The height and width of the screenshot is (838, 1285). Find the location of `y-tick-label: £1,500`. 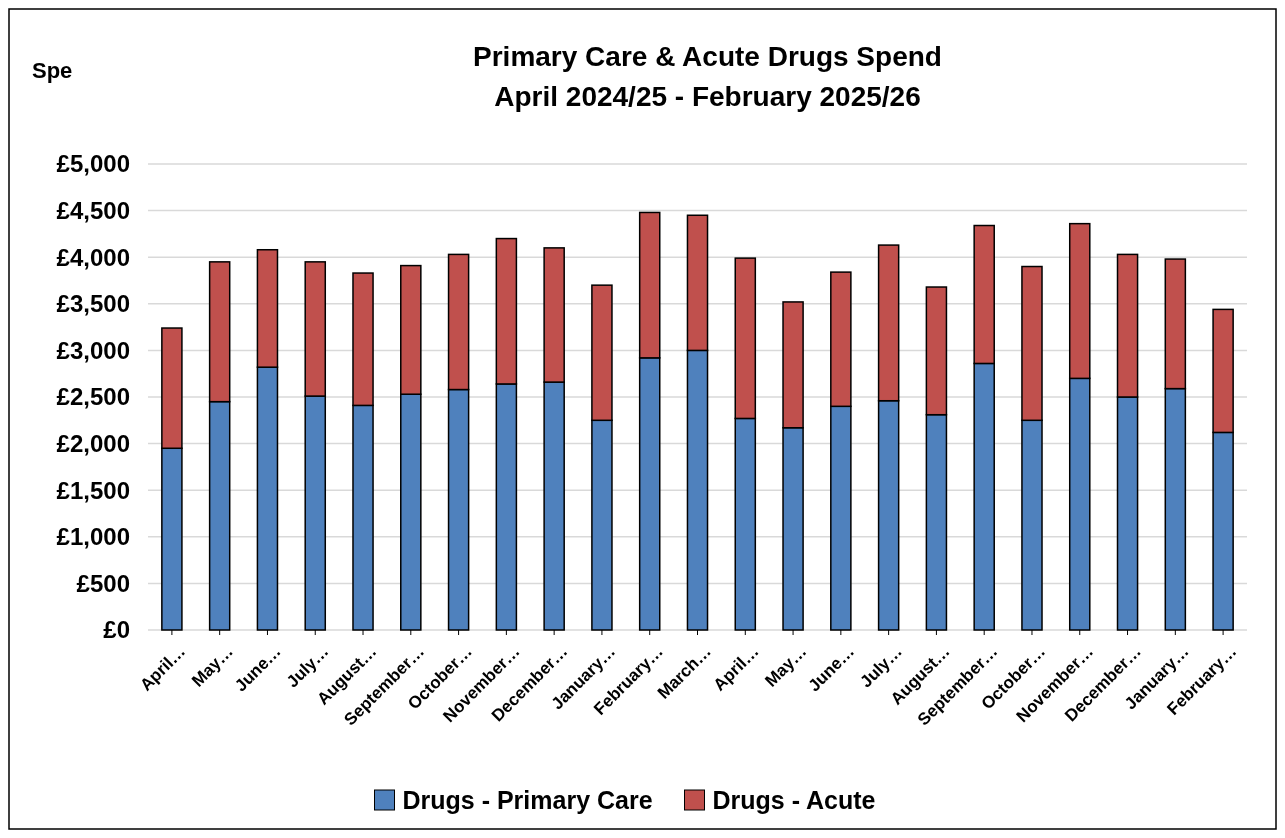

y-tick-label: £1,500 is located at coordinates (93, 490).